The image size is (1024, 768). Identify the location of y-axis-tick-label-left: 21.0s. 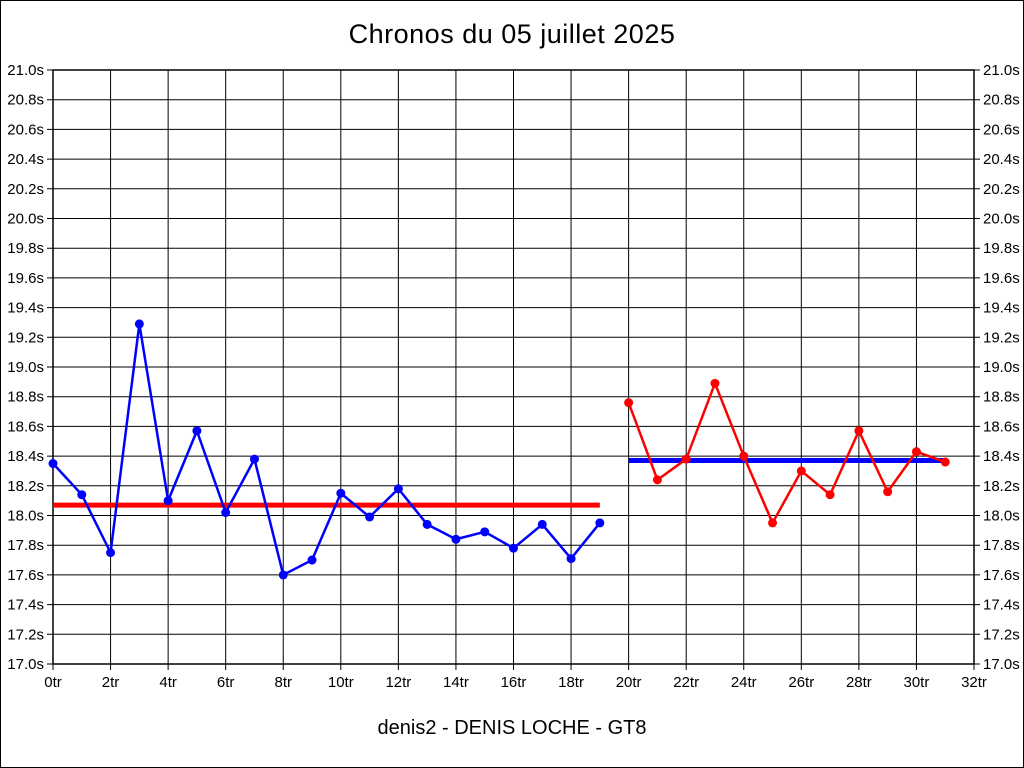
(25, 70).